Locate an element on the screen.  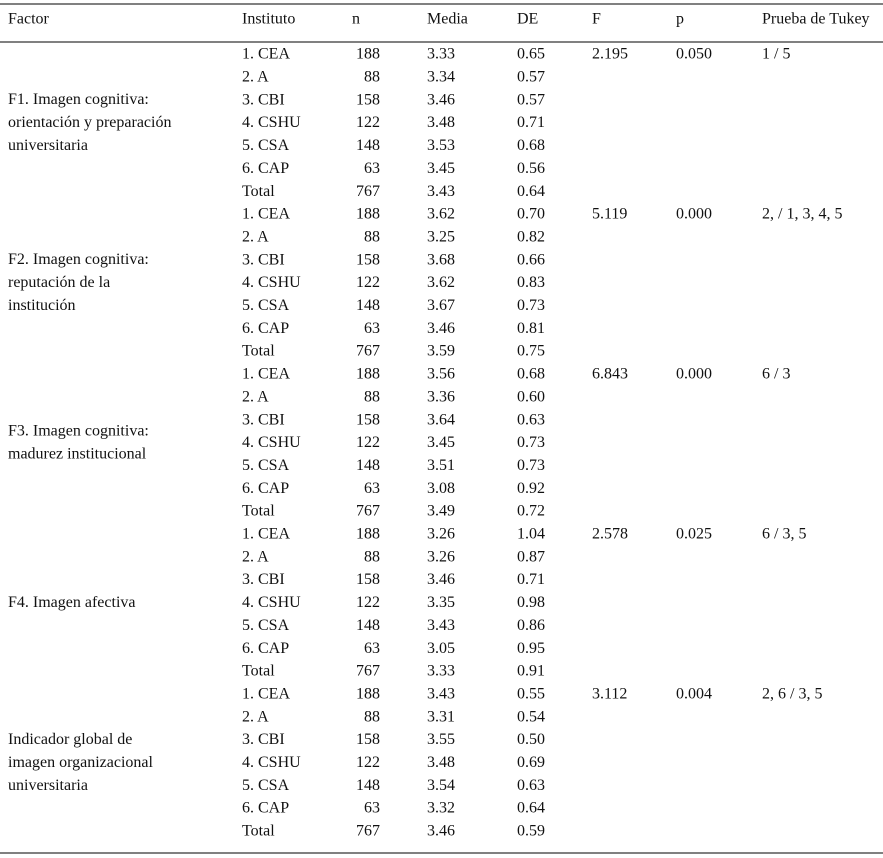
media: 3.43 is located at coordinates (441, 191).